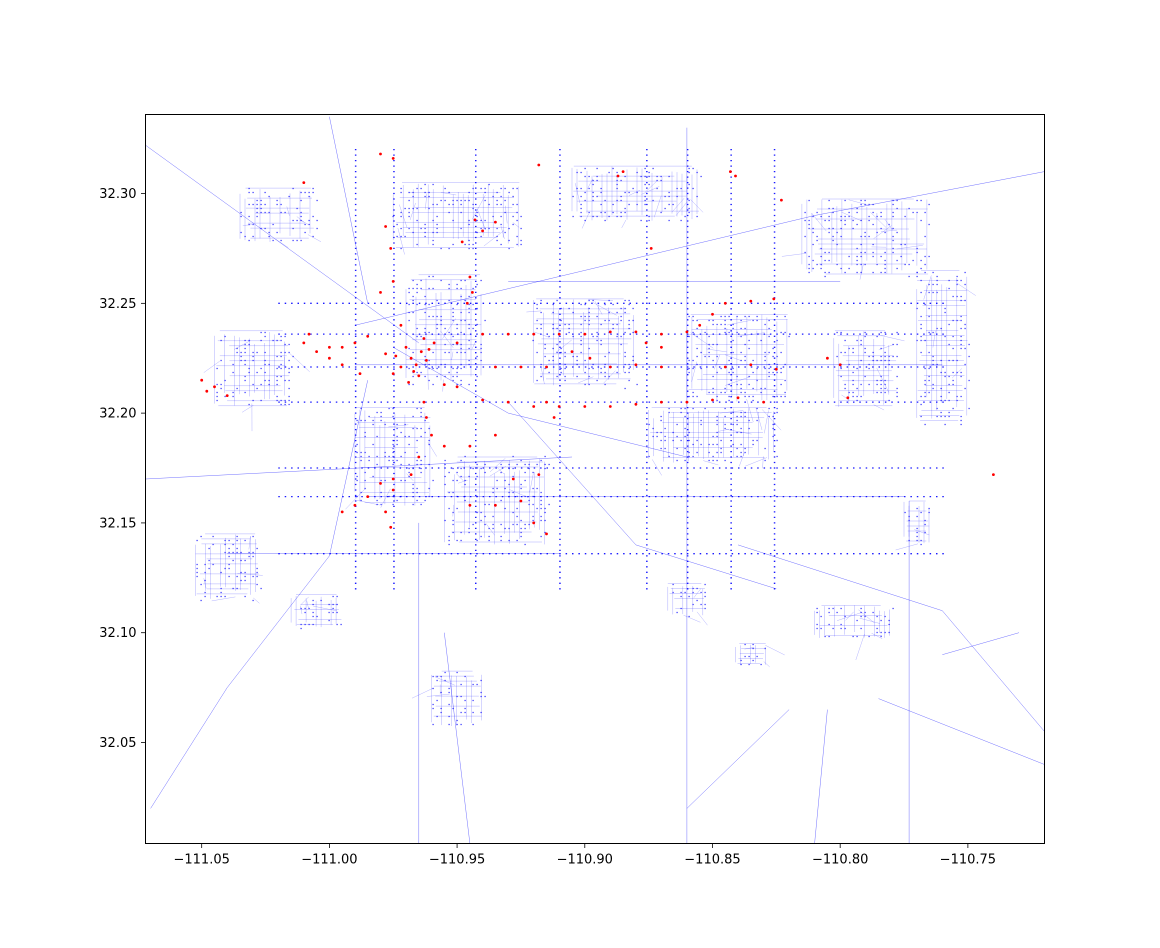 Image resolution: width=1160 pixels, height=948 pixels. Describe the element at coordinates (117, 304) in the screenshot. I see `y-tick-label-4: 32.25` at that location.